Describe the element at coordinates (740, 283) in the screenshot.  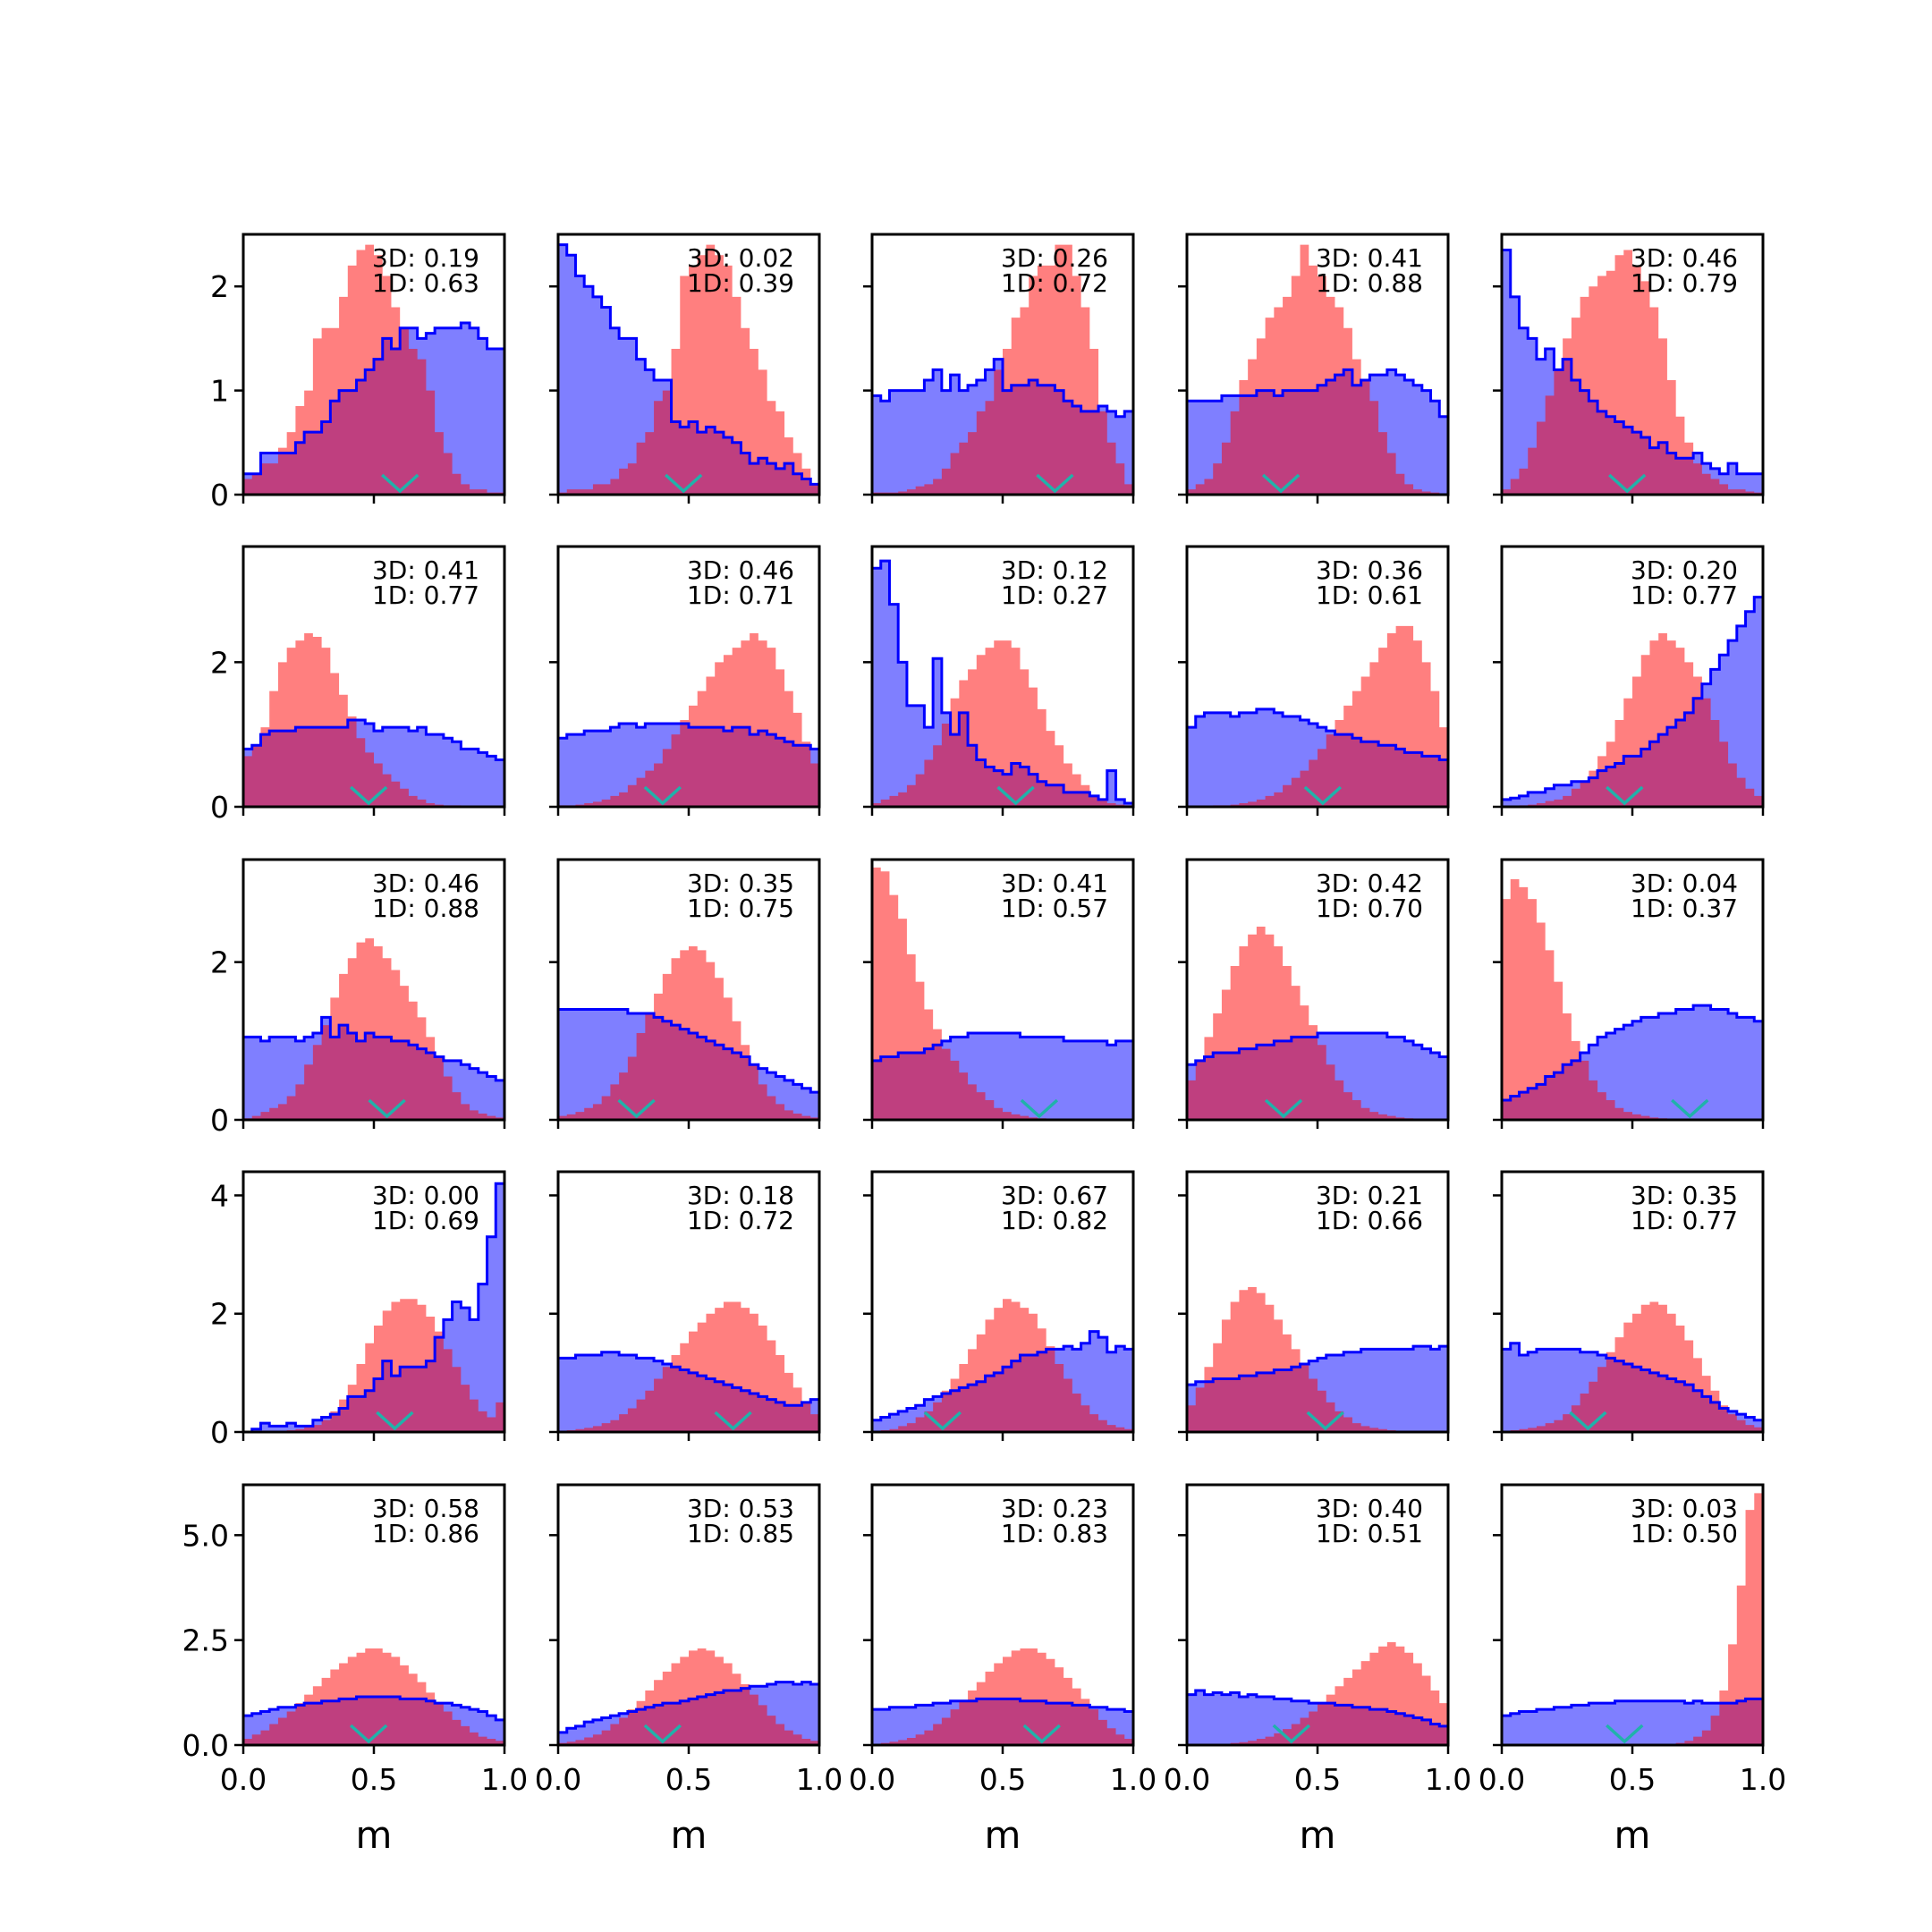
I see `label-1d: 1D: 0.39` at that location.